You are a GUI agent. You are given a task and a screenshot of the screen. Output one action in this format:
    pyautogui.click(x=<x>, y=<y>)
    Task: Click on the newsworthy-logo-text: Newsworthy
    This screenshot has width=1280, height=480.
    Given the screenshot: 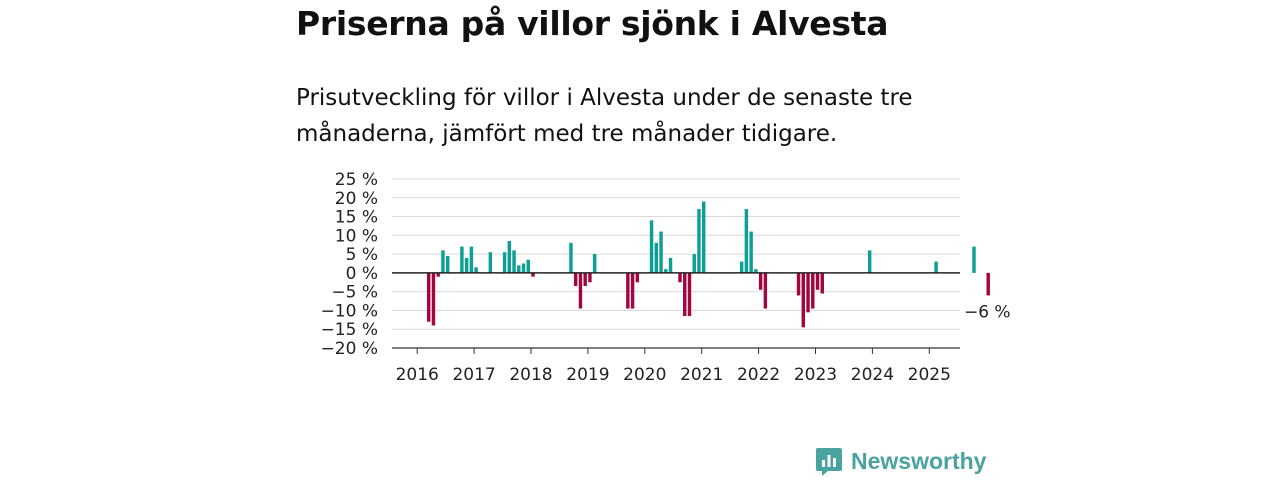 What is the action you would take?
    pyautogui.click(x=919, y=460)
    